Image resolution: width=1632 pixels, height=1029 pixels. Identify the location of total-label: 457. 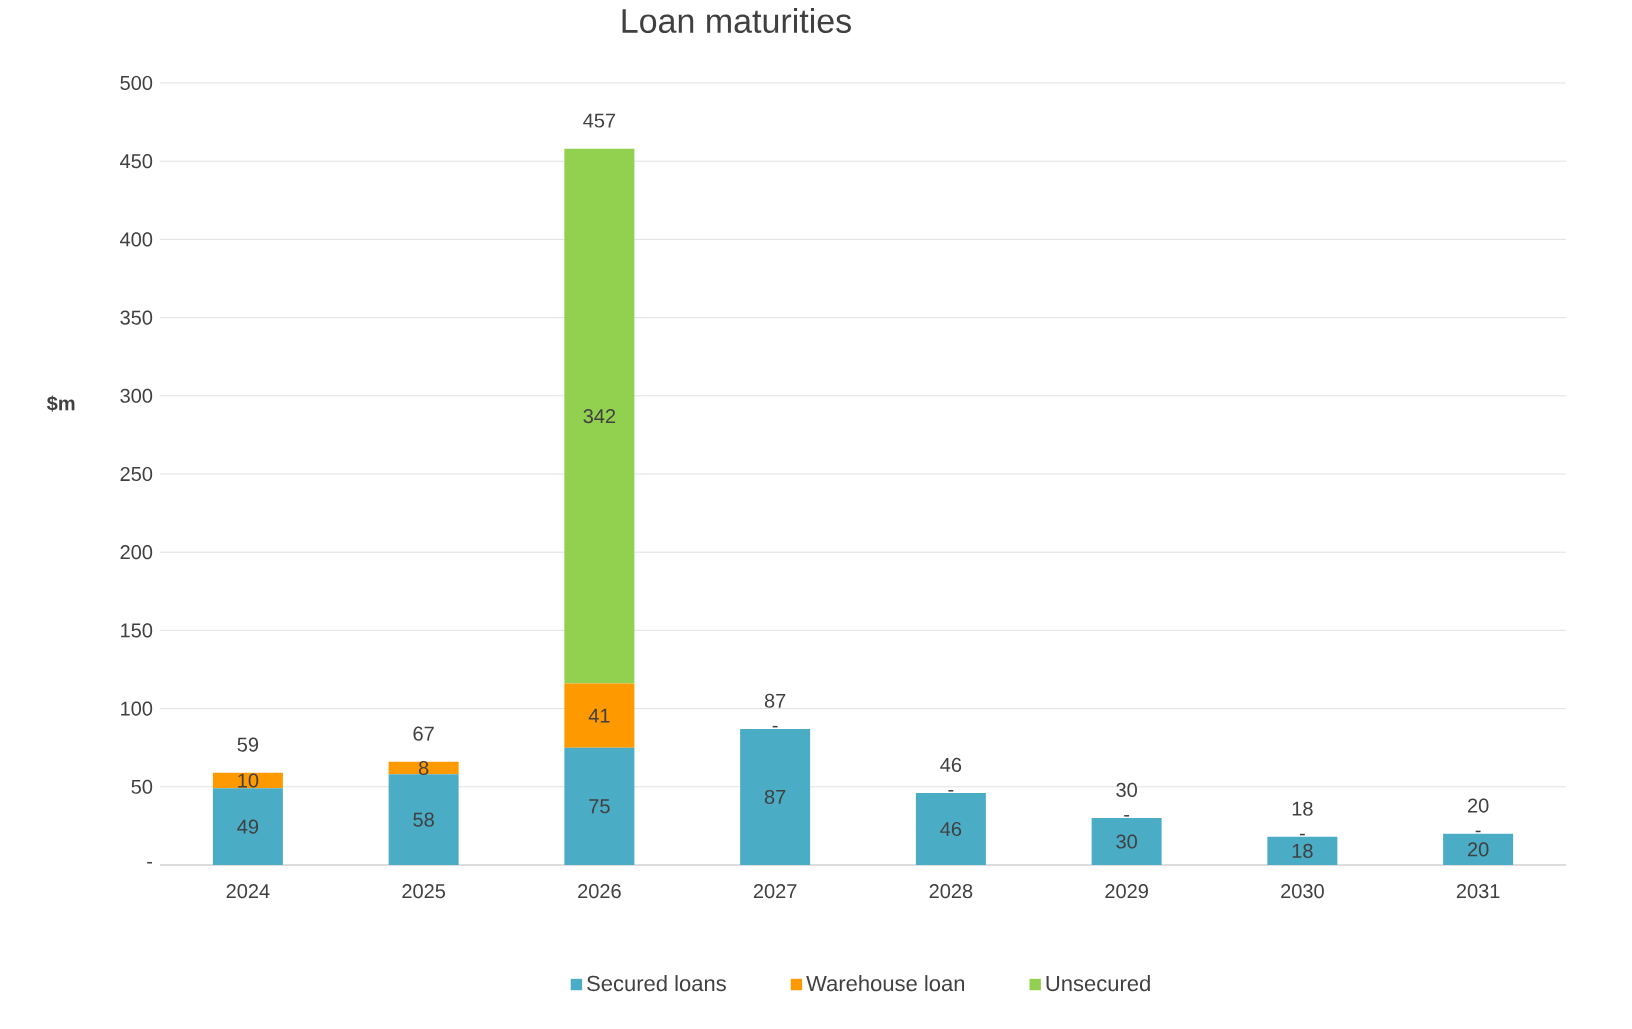
(599, 120).